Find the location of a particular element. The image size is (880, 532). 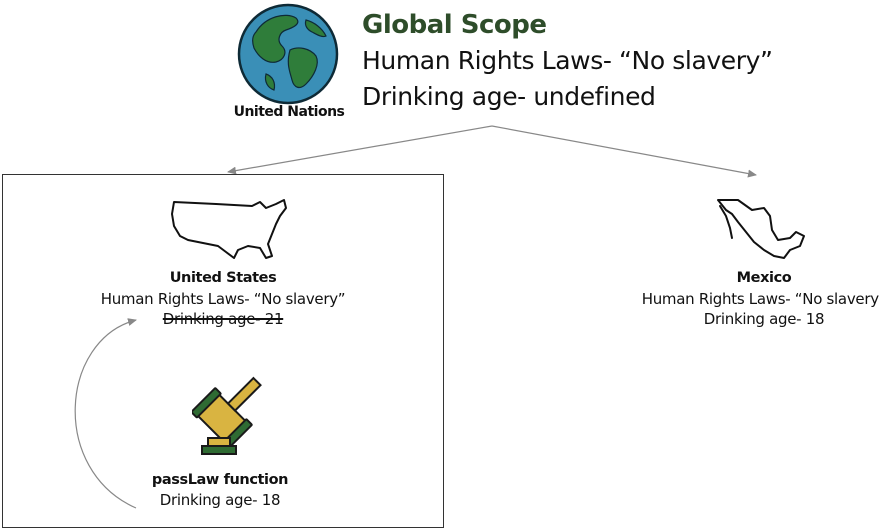

global-drinking-age: Drinking age- undefined is located at coordinates (509, 96).